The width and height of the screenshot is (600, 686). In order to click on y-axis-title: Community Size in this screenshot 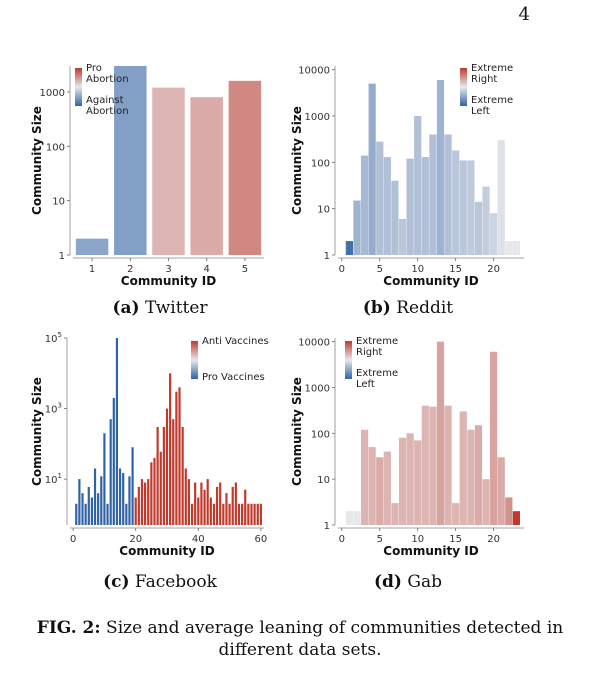, I will do `click(37, 160)`.